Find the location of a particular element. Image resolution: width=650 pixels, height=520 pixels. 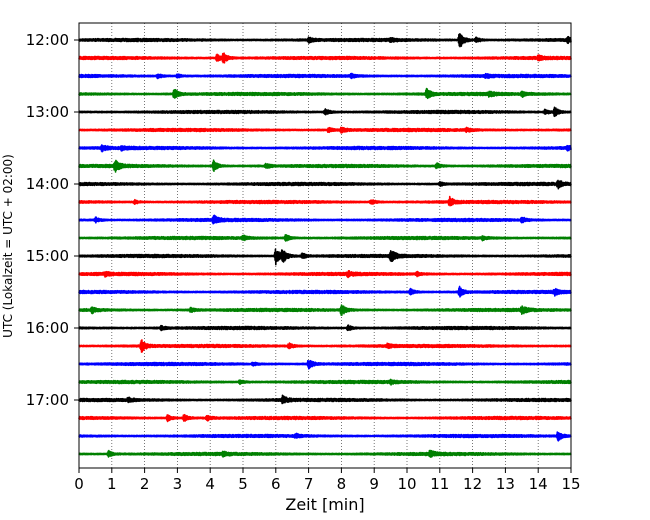

y-axis-label: UTC (Lokalzeit = UTC + 02:00) is located at coordinates (8, 246).